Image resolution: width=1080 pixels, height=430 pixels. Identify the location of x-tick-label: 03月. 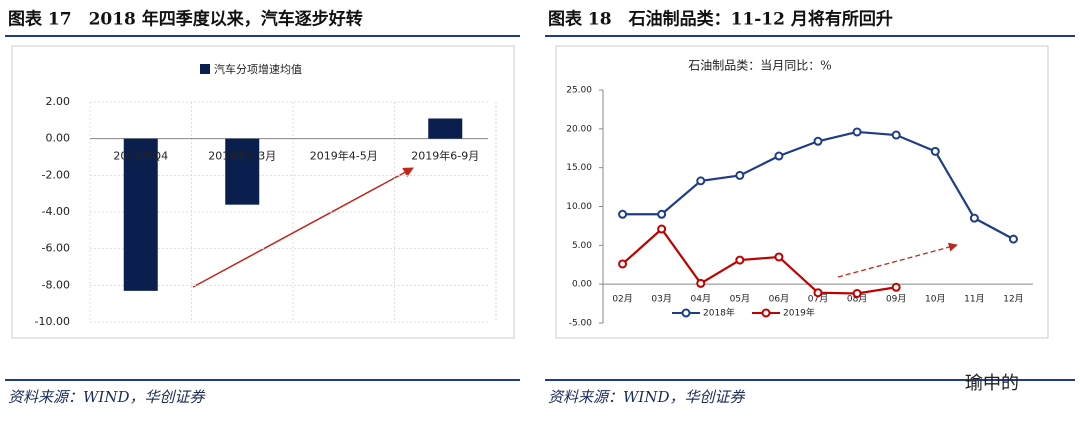
(661, 299).